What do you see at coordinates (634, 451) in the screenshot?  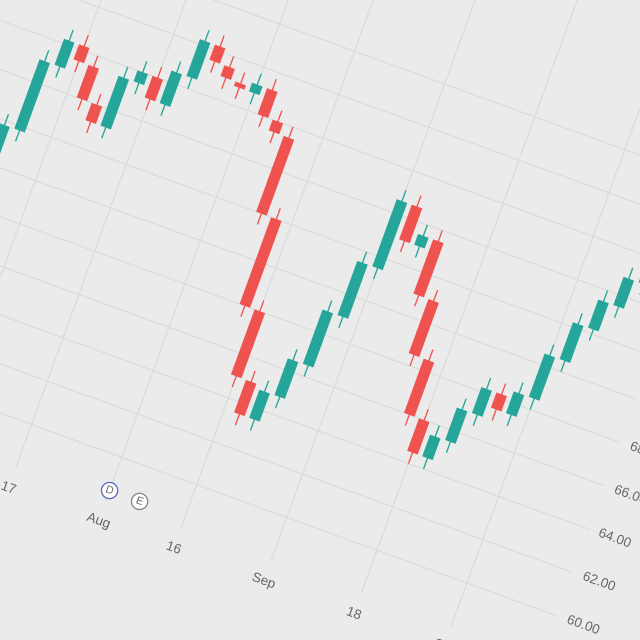 I see `y-tick-label: 68.00` at bounding box center [634, 451].